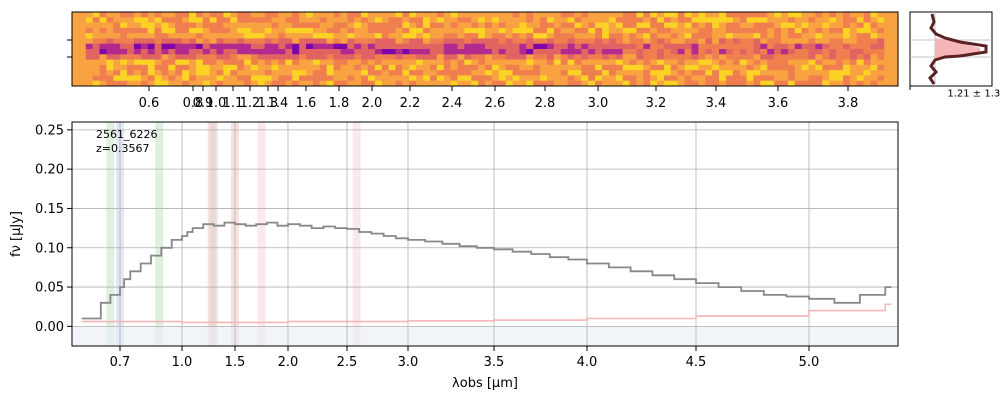 Image resolution: width=1000 pixels, height=400 pixels. I want to click on x-tick-label: 3.8, so click(848, 103).